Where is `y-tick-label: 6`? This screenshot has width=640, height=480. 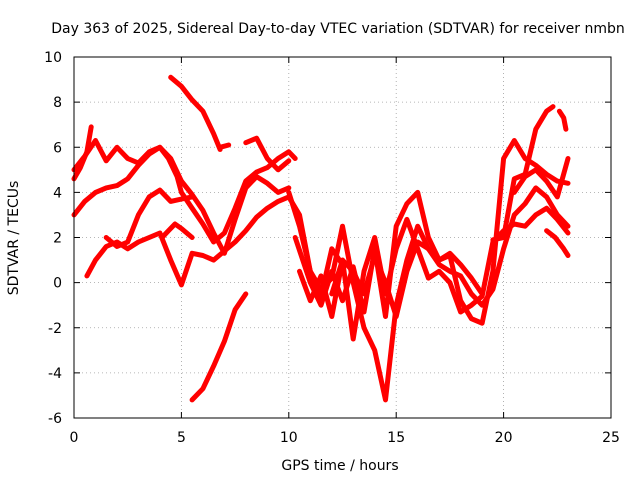 y-tick-label: 6 is located at coordinates (57, 148).